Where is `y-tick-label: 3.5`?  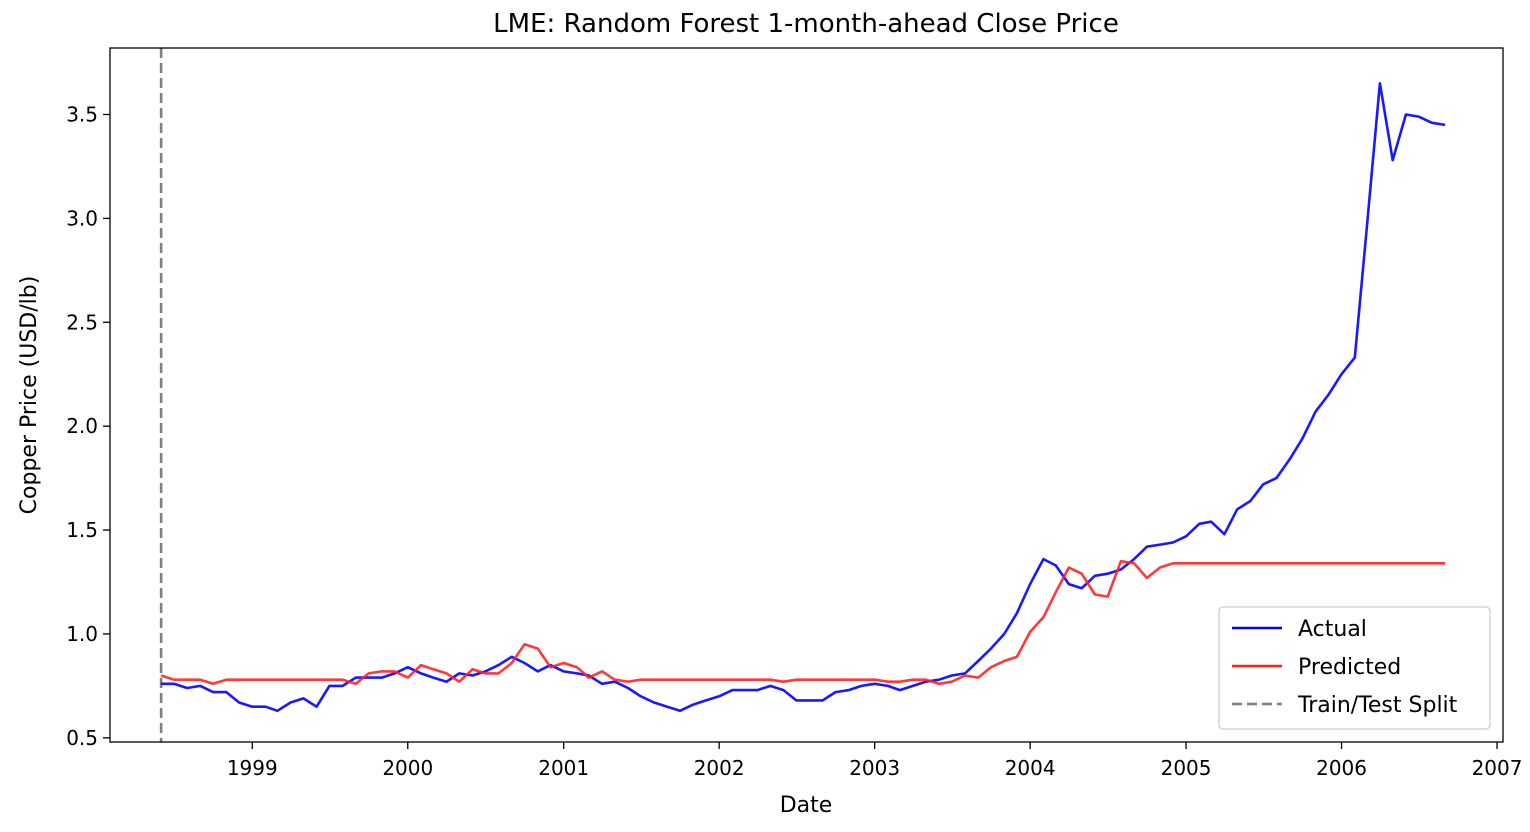
y-tick-label: 3.5 is located at coordinates (82, 114).